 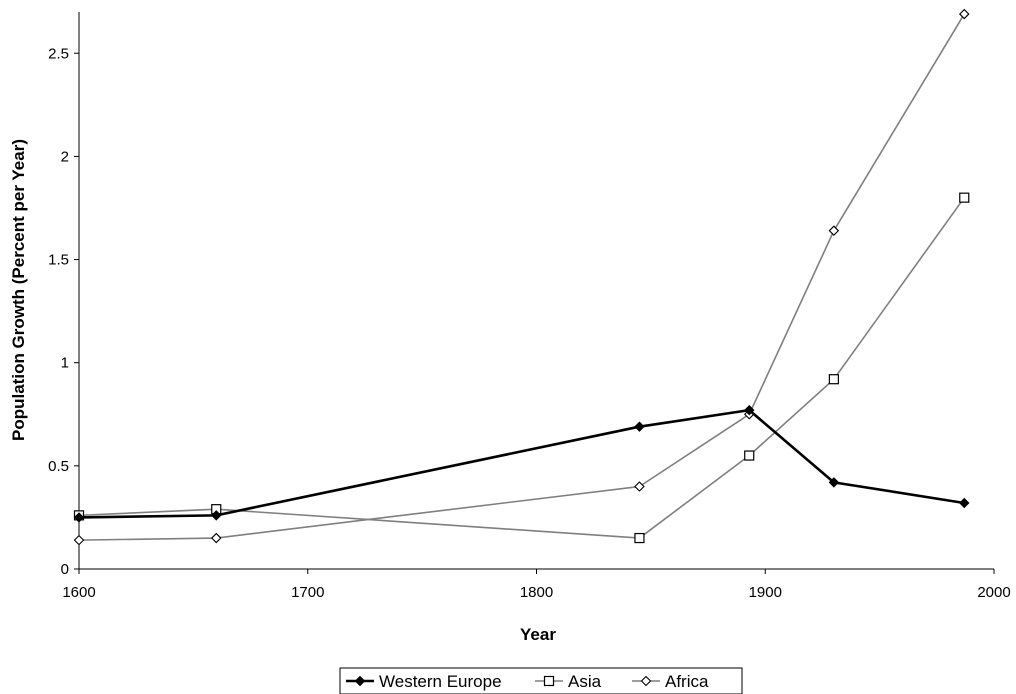 I want to click on legend-label-asia: Asia, so click(x=585, y=681).